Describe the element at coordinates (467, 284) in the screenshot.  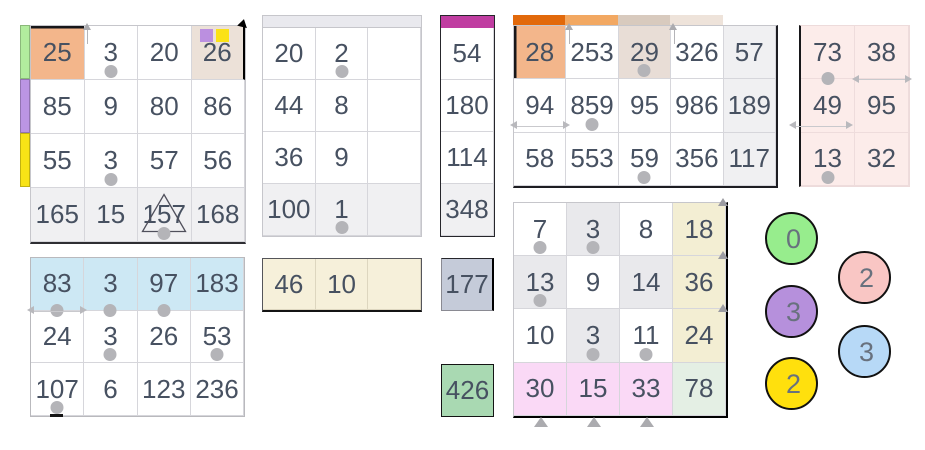
I see `sum-square-gray: 177` at that location.